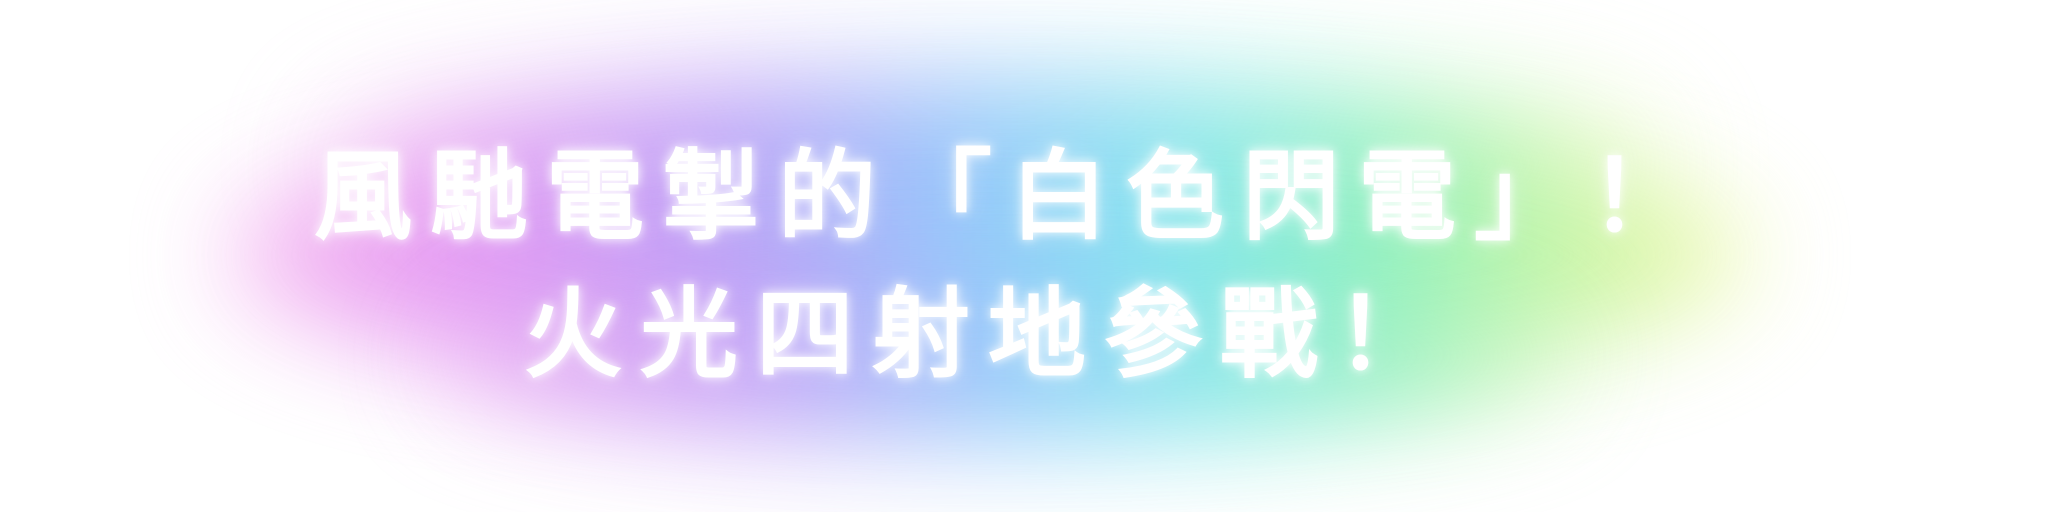 The image size is (2048, 512). I want to click on headline-line-2: 火光四射地參戰！, so click(987, 335).